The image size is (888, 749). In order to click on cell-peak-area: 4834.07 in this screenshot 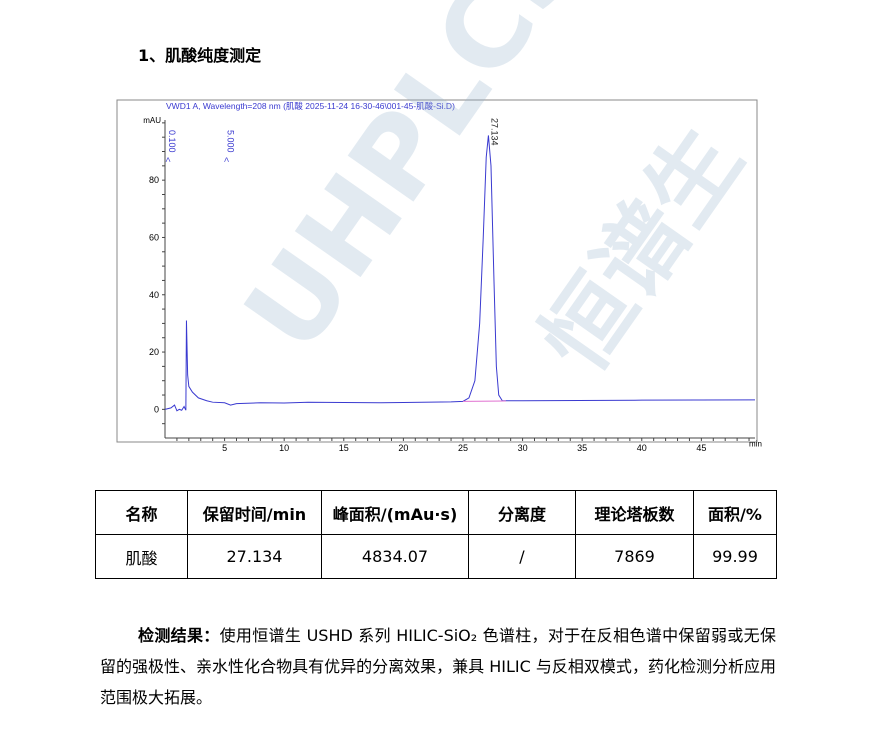, I will do `click(395, 556)`.